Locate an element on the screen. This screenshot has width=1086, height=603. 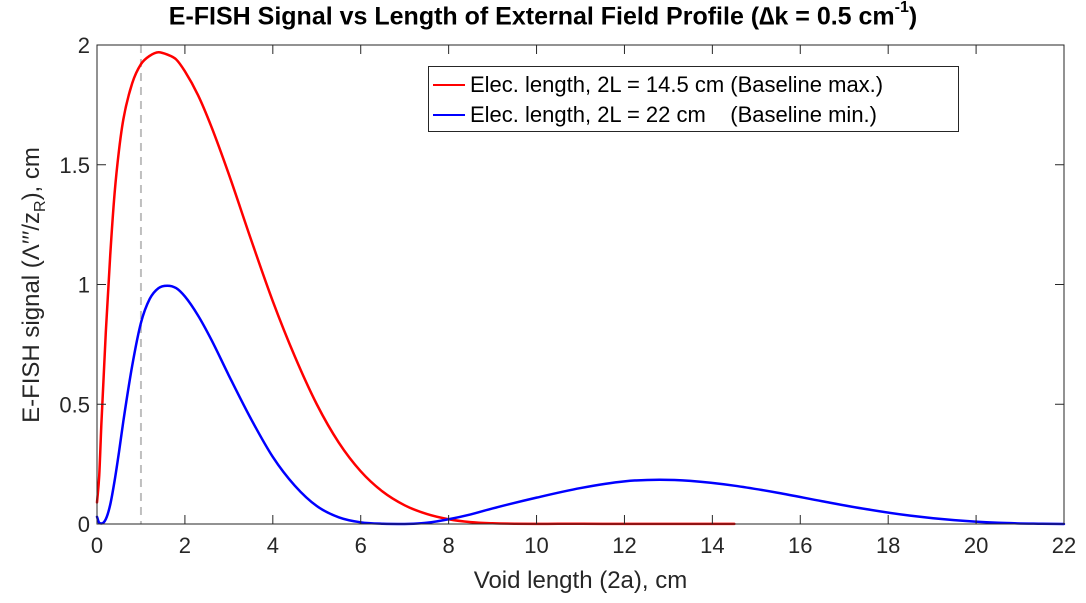
legend-swatch-blue is located at coordinates (449, 115).